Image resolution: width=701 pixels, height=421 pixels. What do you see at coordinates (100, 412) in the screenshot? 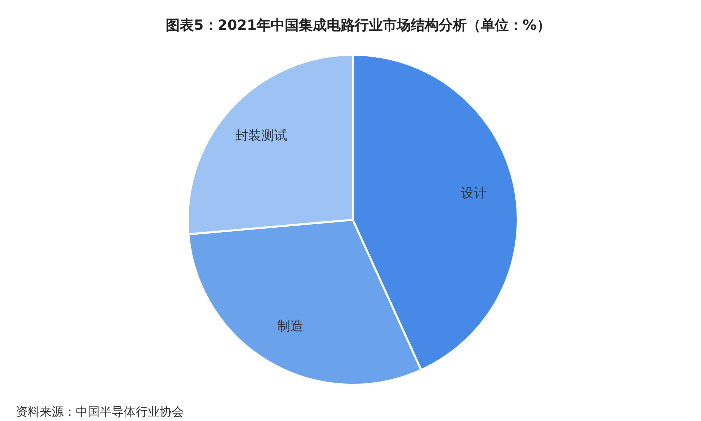
I see `text: 资料来源：中国半导体行业协会` at bounding box center [100, 412].